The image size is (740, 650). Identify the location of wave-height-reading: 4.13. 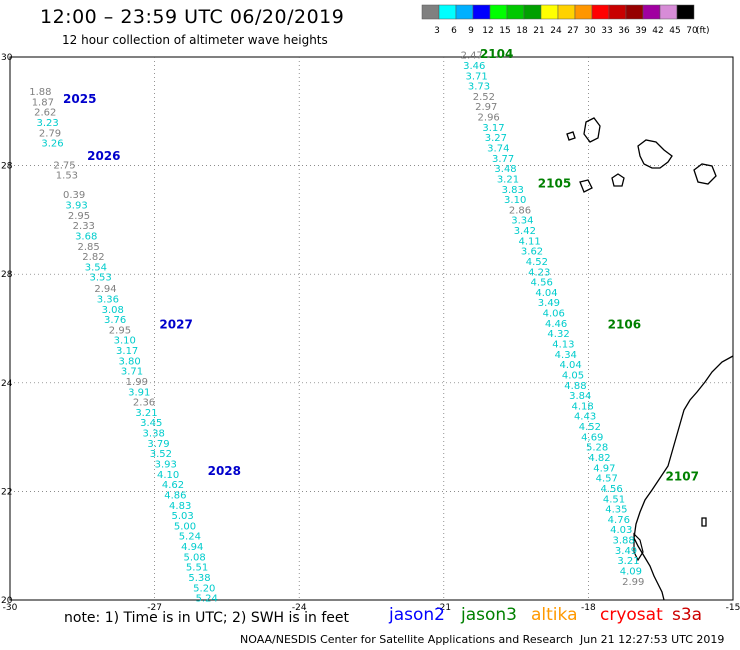
(563, 345).